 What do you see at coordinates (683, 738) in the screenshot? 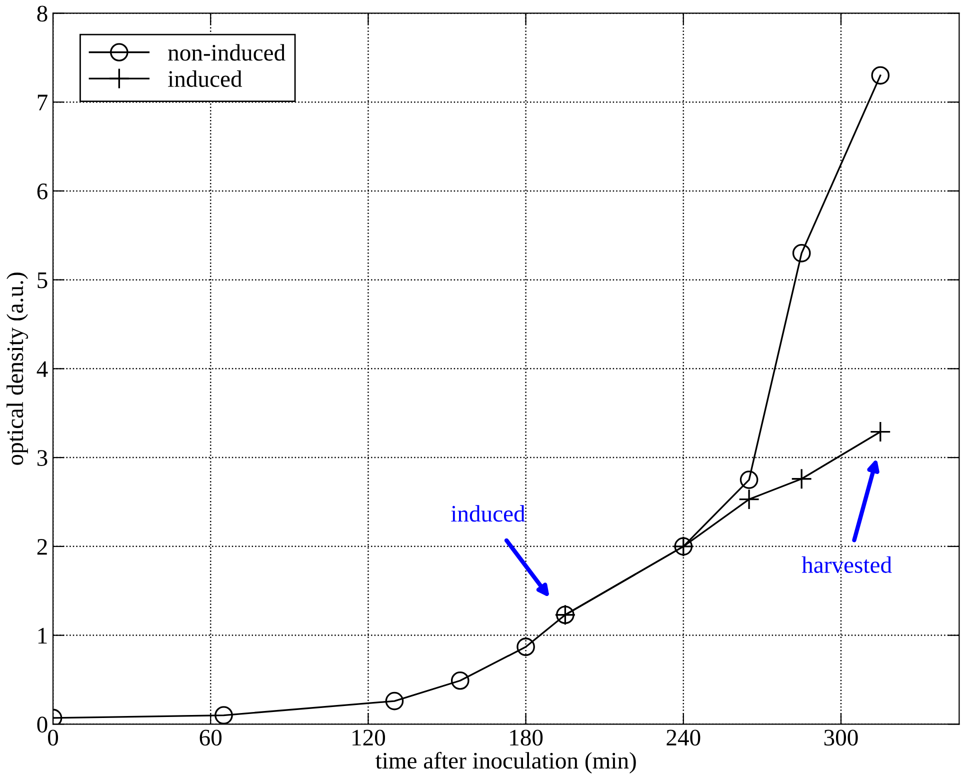
I see `x-tick-label: 240` at bounding box center [683, 738].